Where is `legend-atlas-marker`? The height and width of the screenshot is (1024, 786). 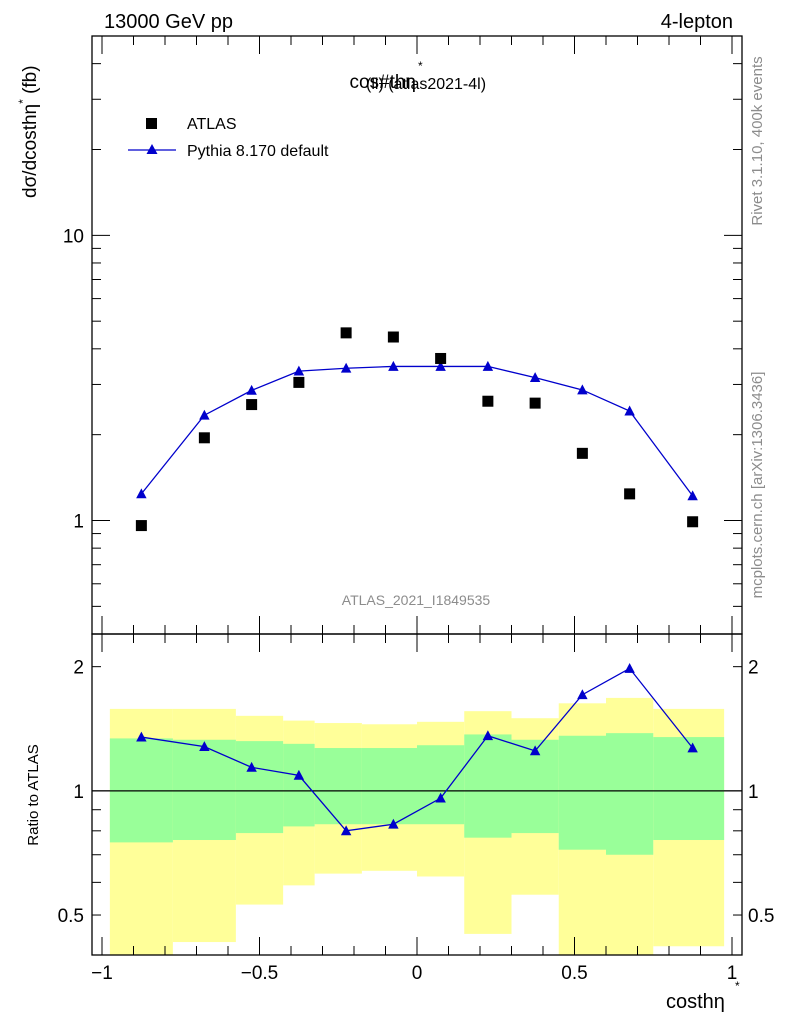 legend-atlas-marker is located at coordinates (151, 123).